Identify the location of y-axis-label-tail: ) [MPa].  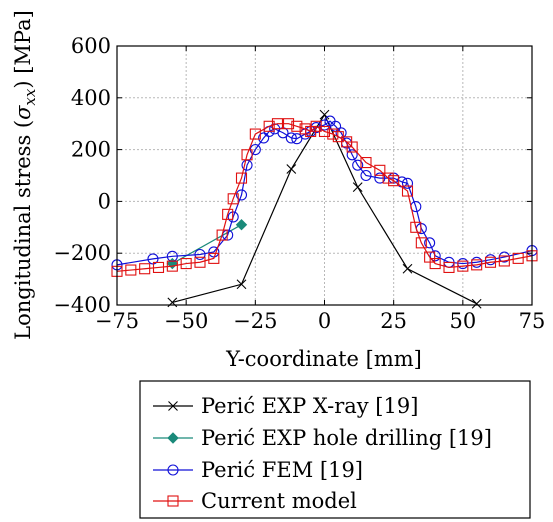
(23, 49).